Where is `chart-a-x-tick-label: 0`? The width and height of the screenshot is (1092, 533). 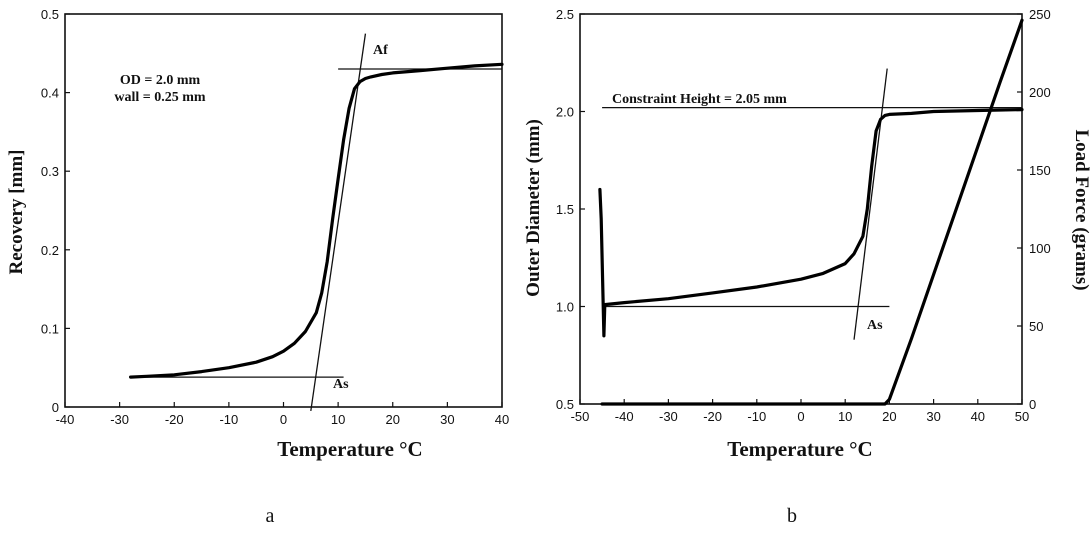 chart-a-x-tick-label: 0 is located at coordinates (283, 419).